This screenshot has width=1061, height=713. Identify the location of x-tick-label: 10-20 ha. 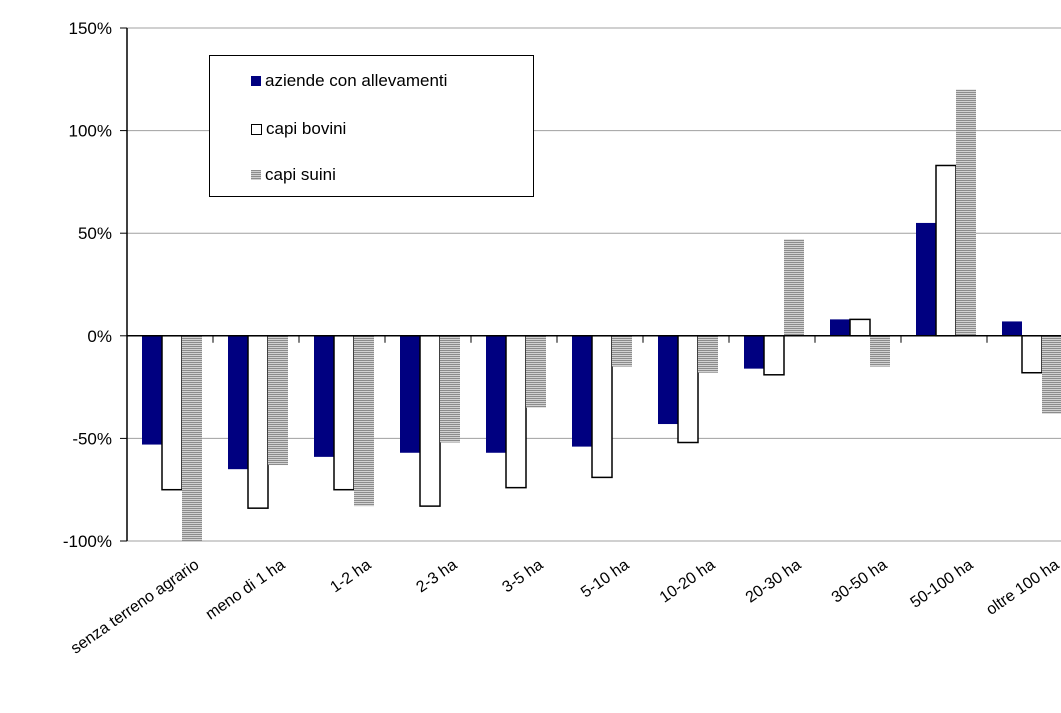
(688, 581).